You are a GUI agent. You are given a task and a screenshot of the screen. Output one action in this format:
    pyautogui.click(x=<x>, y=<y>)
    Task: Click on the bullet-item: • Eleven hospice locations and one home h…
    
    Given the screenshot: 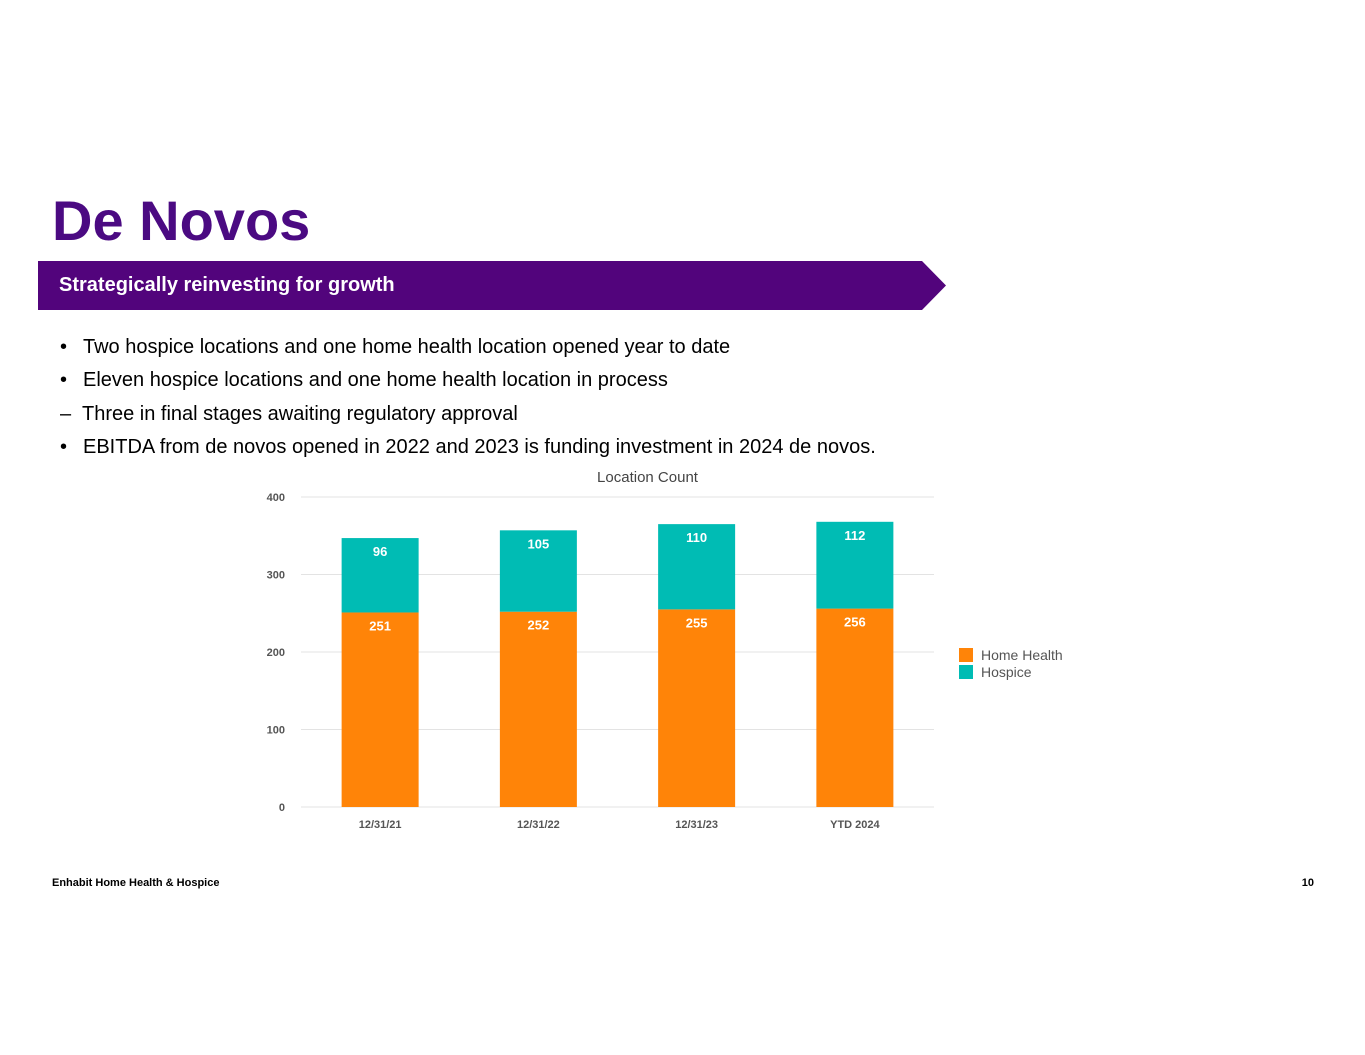 What is the action you would take?
    pyautogui.click(x=468, y=380)
    